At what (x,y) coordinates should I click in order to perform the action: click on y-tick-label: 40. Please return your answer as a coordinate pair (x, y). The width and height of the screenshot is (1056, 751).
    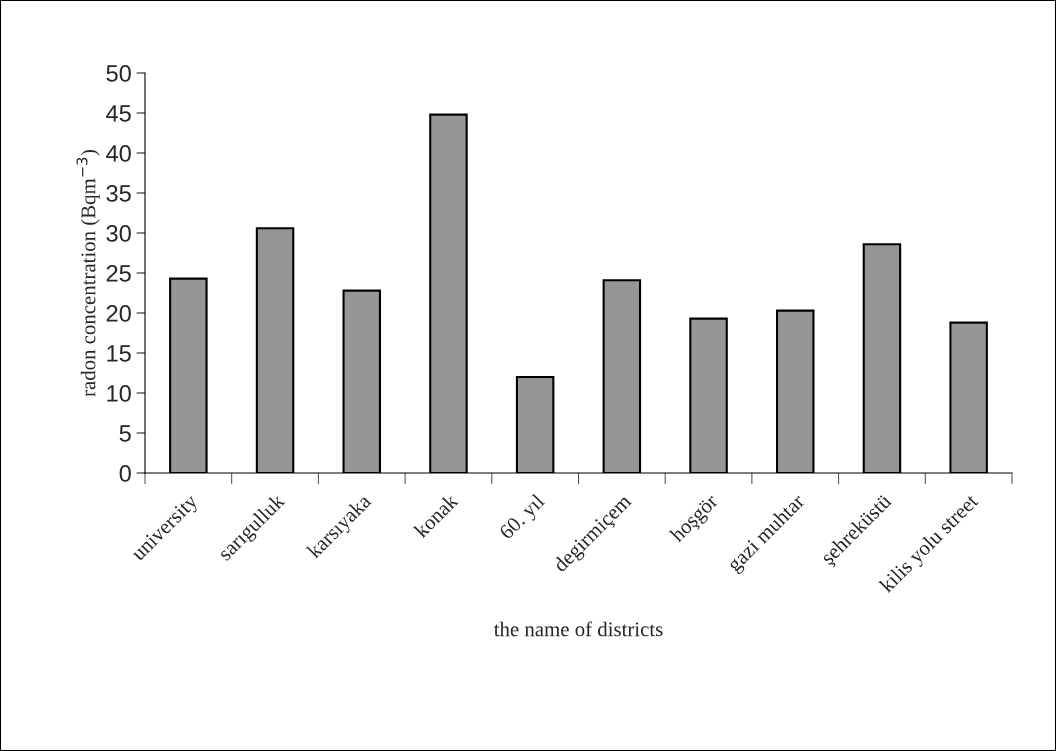
    Looking at the image, I should click on (118, 153).